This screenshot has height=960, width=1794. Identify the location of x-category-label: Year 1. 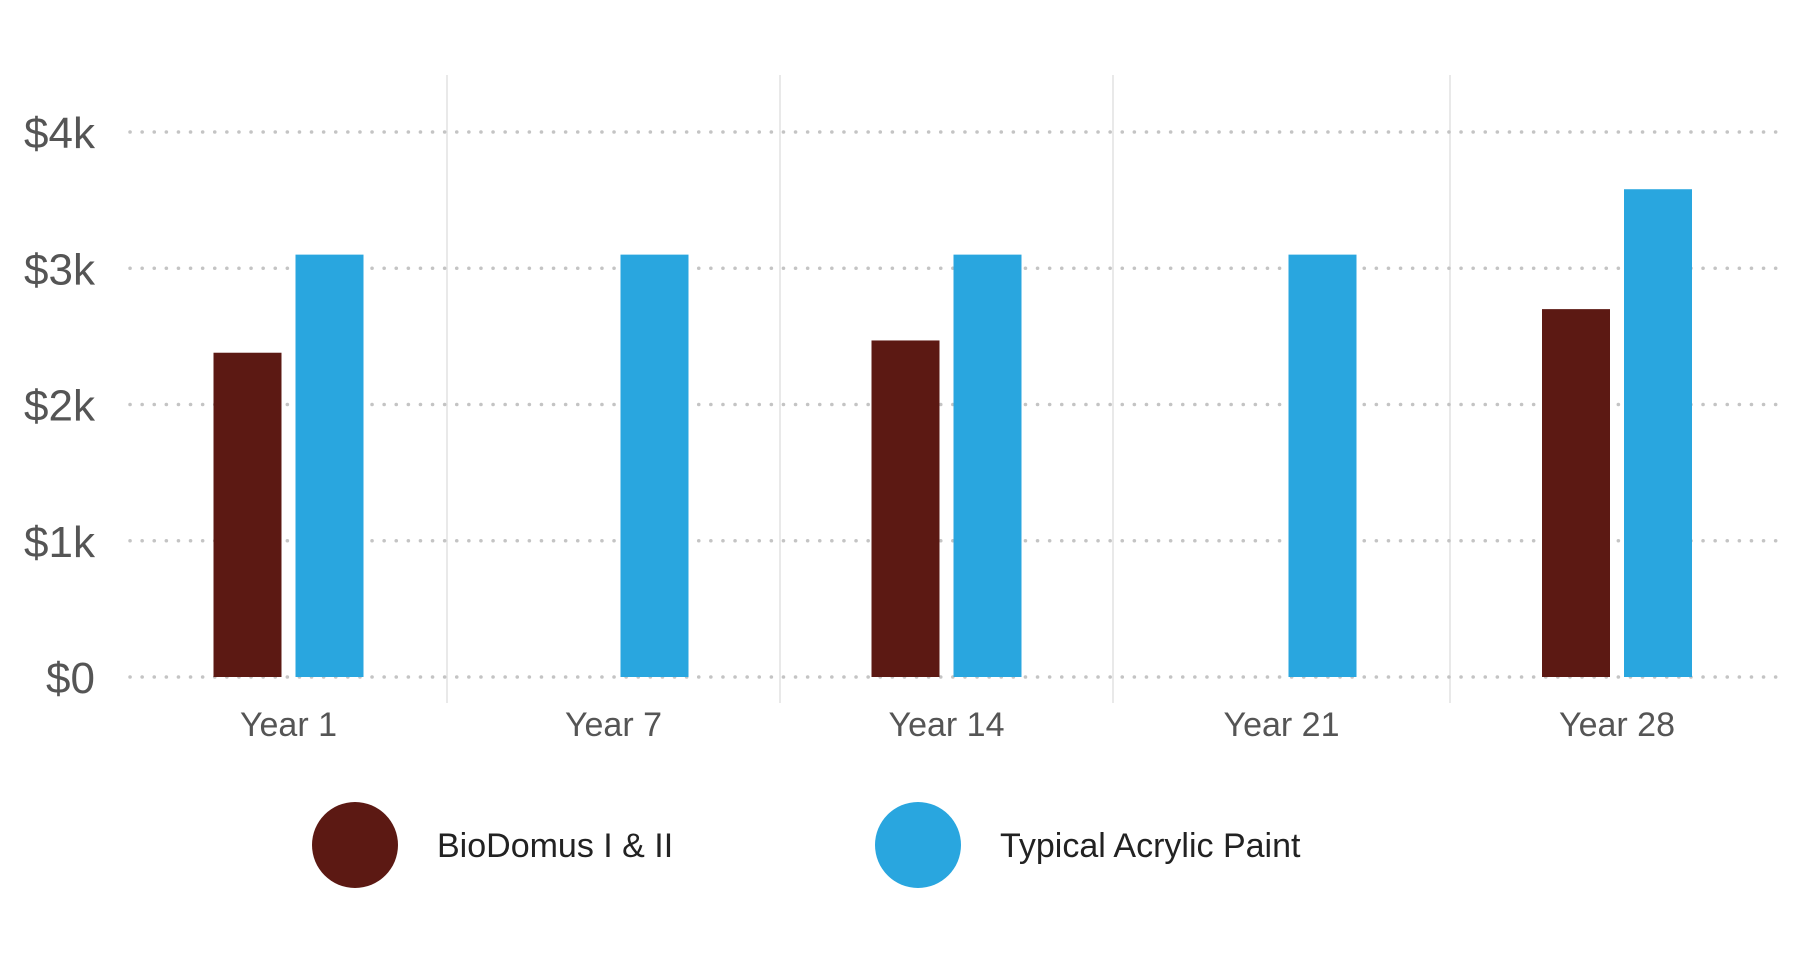
(288, 725).